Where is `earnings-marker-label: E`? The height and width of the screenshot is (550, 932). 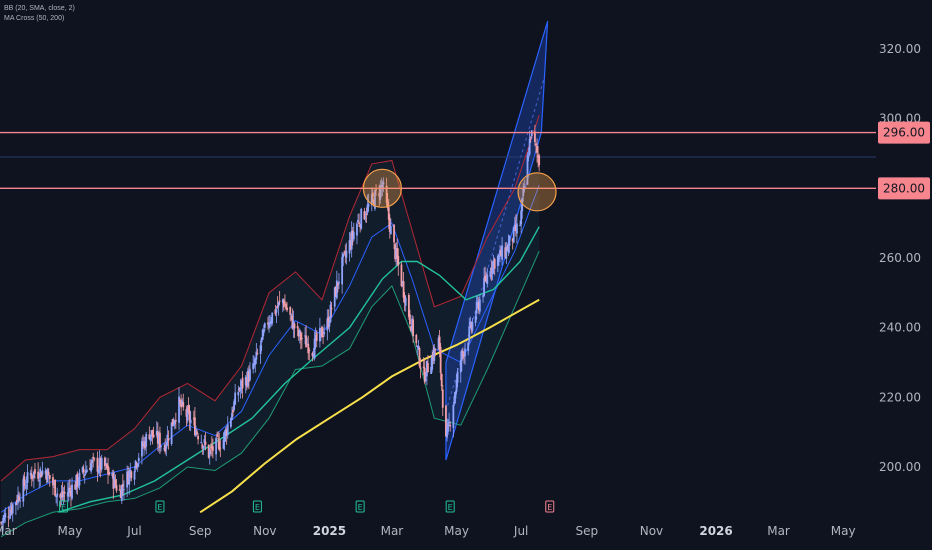 earnings-marker-label: E is located at coordinates (159, 507).